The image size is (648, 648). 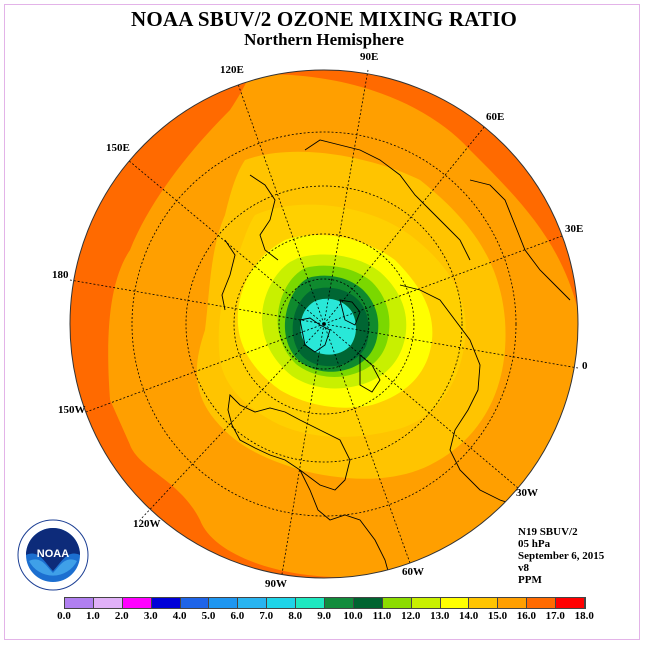 What do you see at coordinates (147, 524) in the screenshot?
I see `lon-label: 120W` at bounding box center [147, 524].